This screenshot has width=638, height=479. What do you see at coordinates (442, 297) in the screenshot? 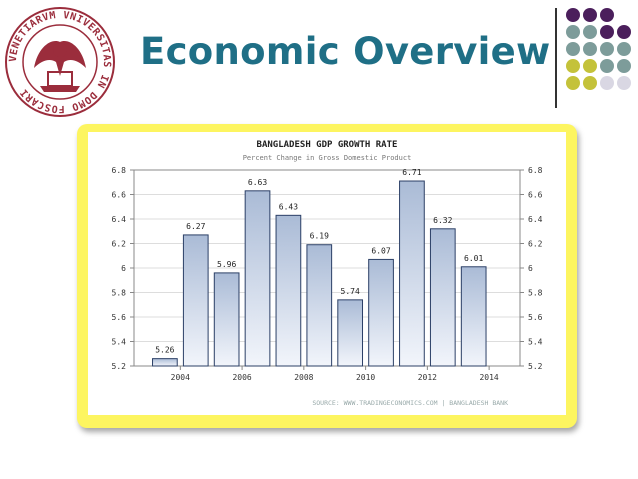
I see `bar-2012` at bounding box center [442, 297].